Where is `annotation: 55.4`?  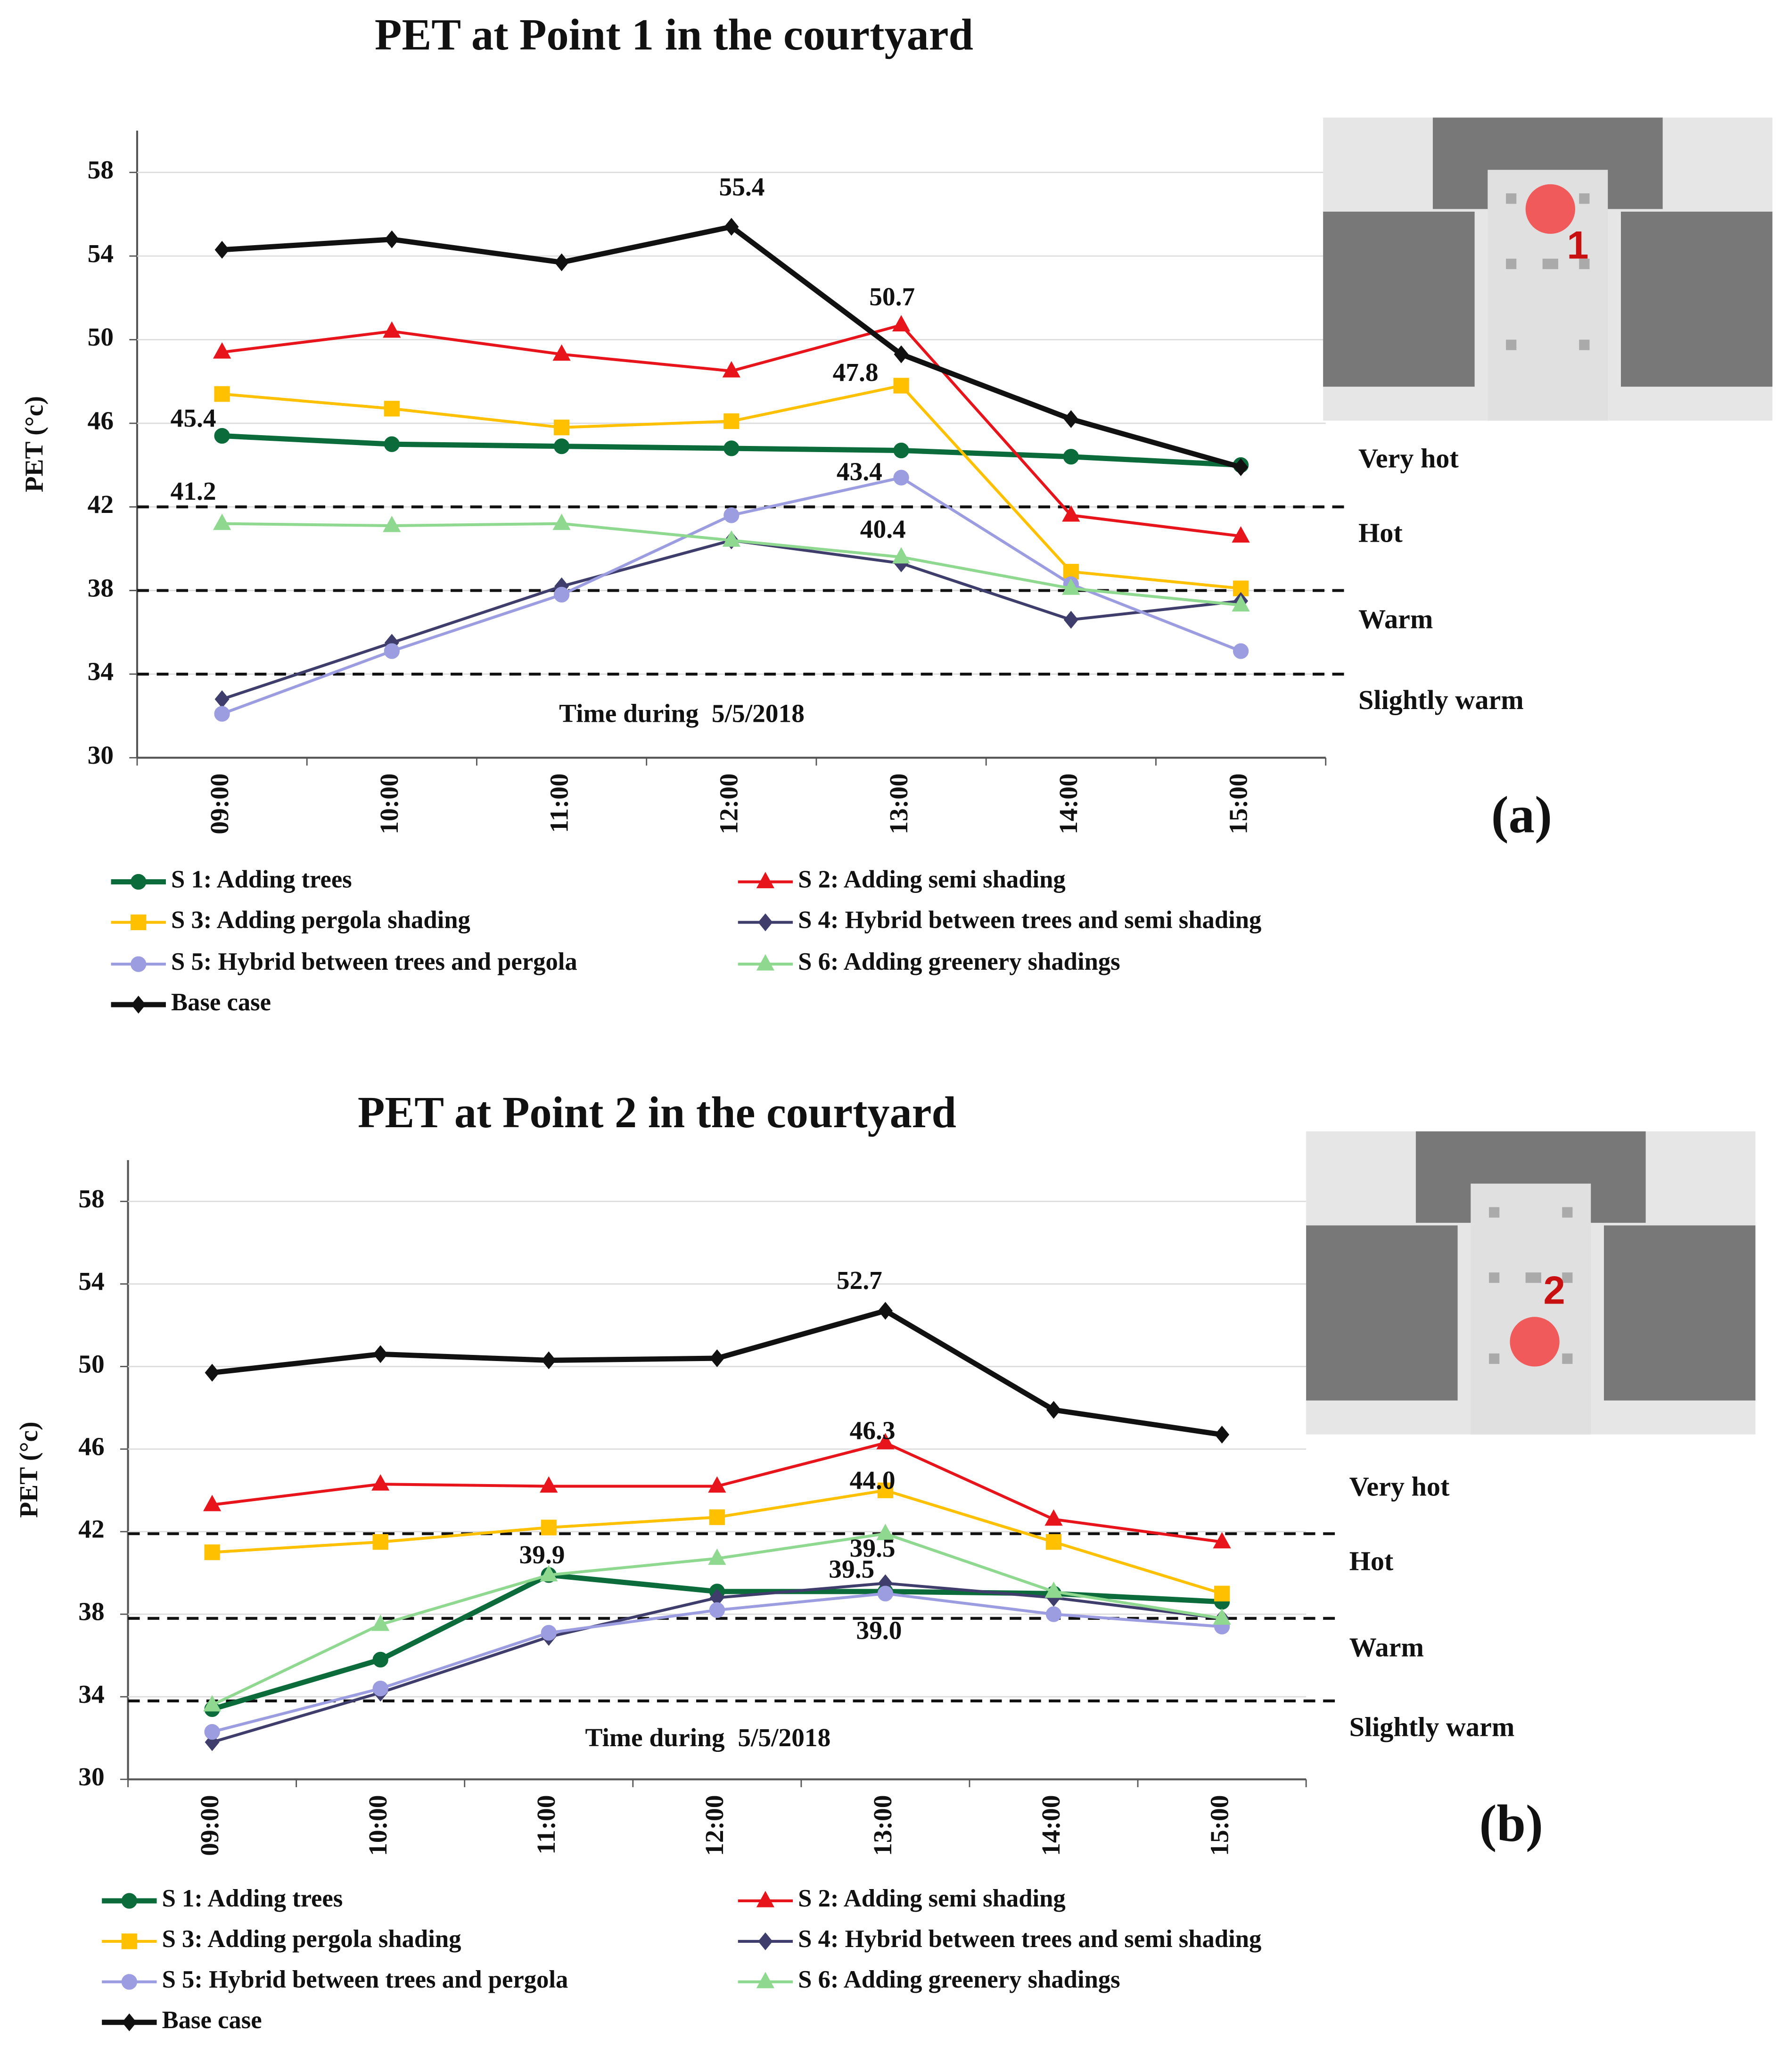 annotation: 55.4 is located at coordinates (742, 187).